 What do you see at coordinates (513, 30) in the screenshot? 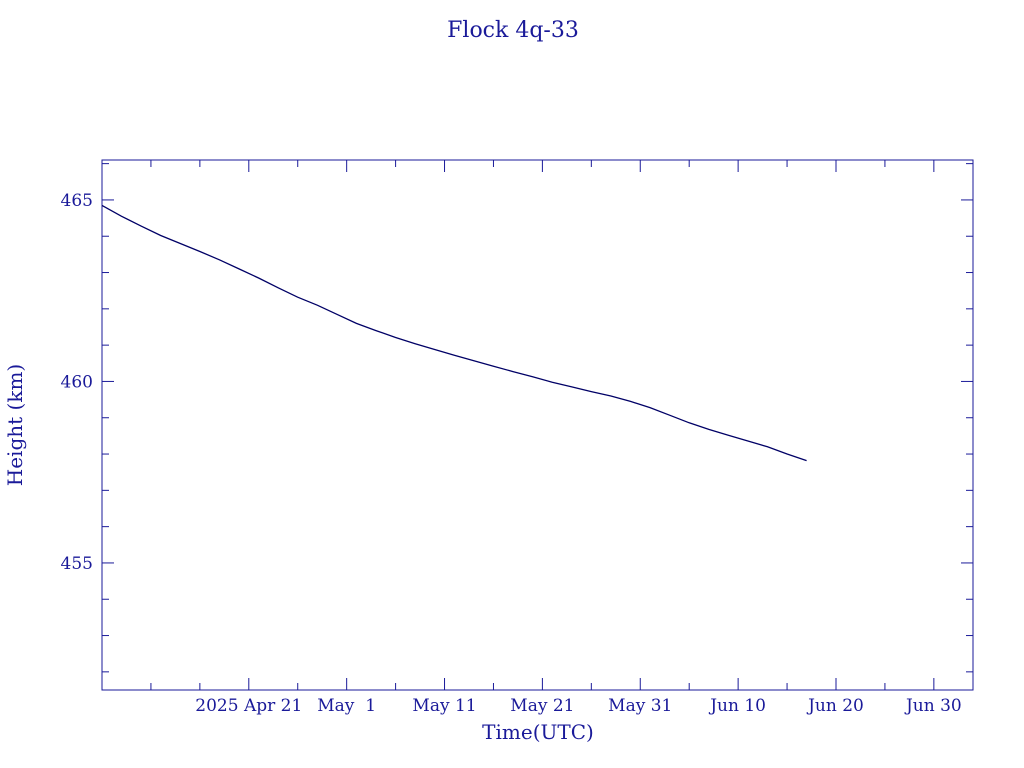
I see `chart-title: Flock 4q-33` at bounding box center [513, 30].